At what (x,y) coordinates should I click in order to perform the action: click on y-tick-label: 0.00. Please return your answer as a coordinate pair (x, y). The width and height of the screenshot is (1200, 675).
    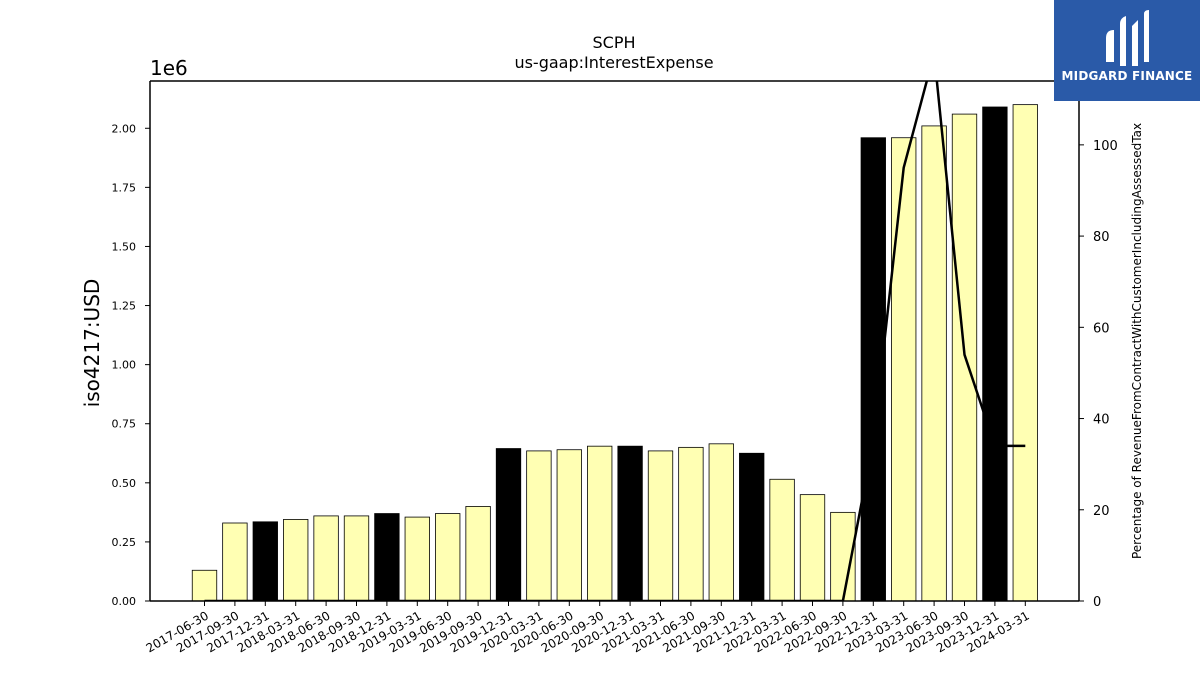
    Looking at the image, I should click on (124, 601).